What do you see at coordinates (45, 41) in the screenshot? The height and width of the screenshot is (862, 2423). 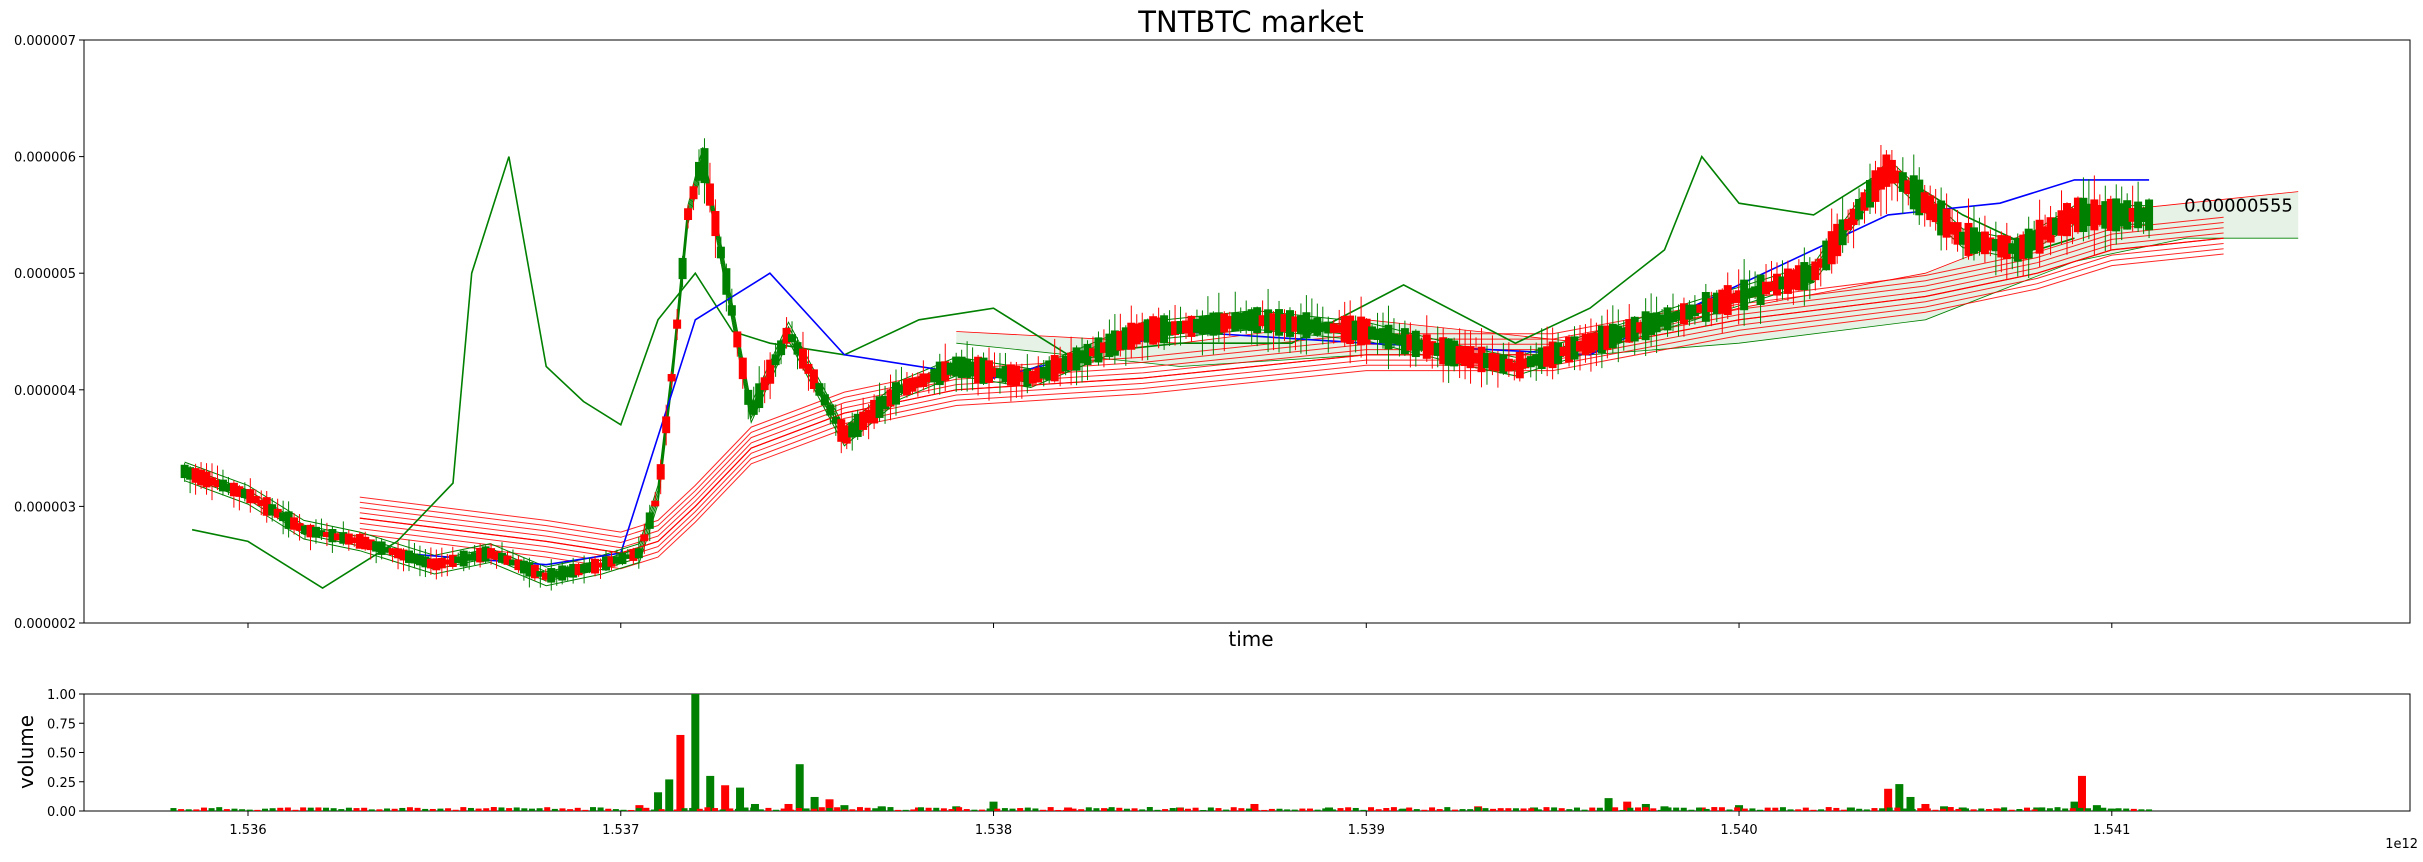 I see `y-tick-label: 0.000007` at bounding box center [45, 41].